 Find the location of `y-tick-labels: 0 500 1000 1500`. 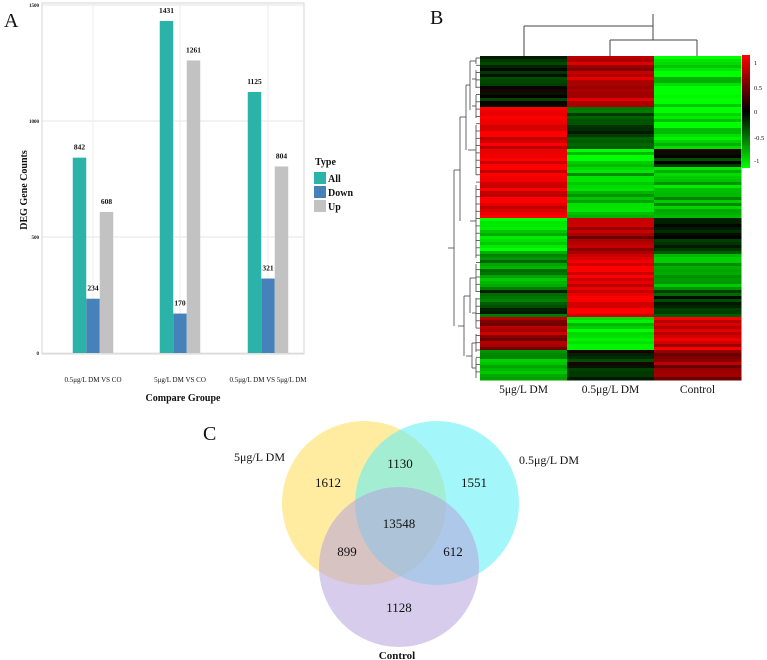

y-tick-labels: 0 500 1000 1500 is located at coordinates (34, 180).